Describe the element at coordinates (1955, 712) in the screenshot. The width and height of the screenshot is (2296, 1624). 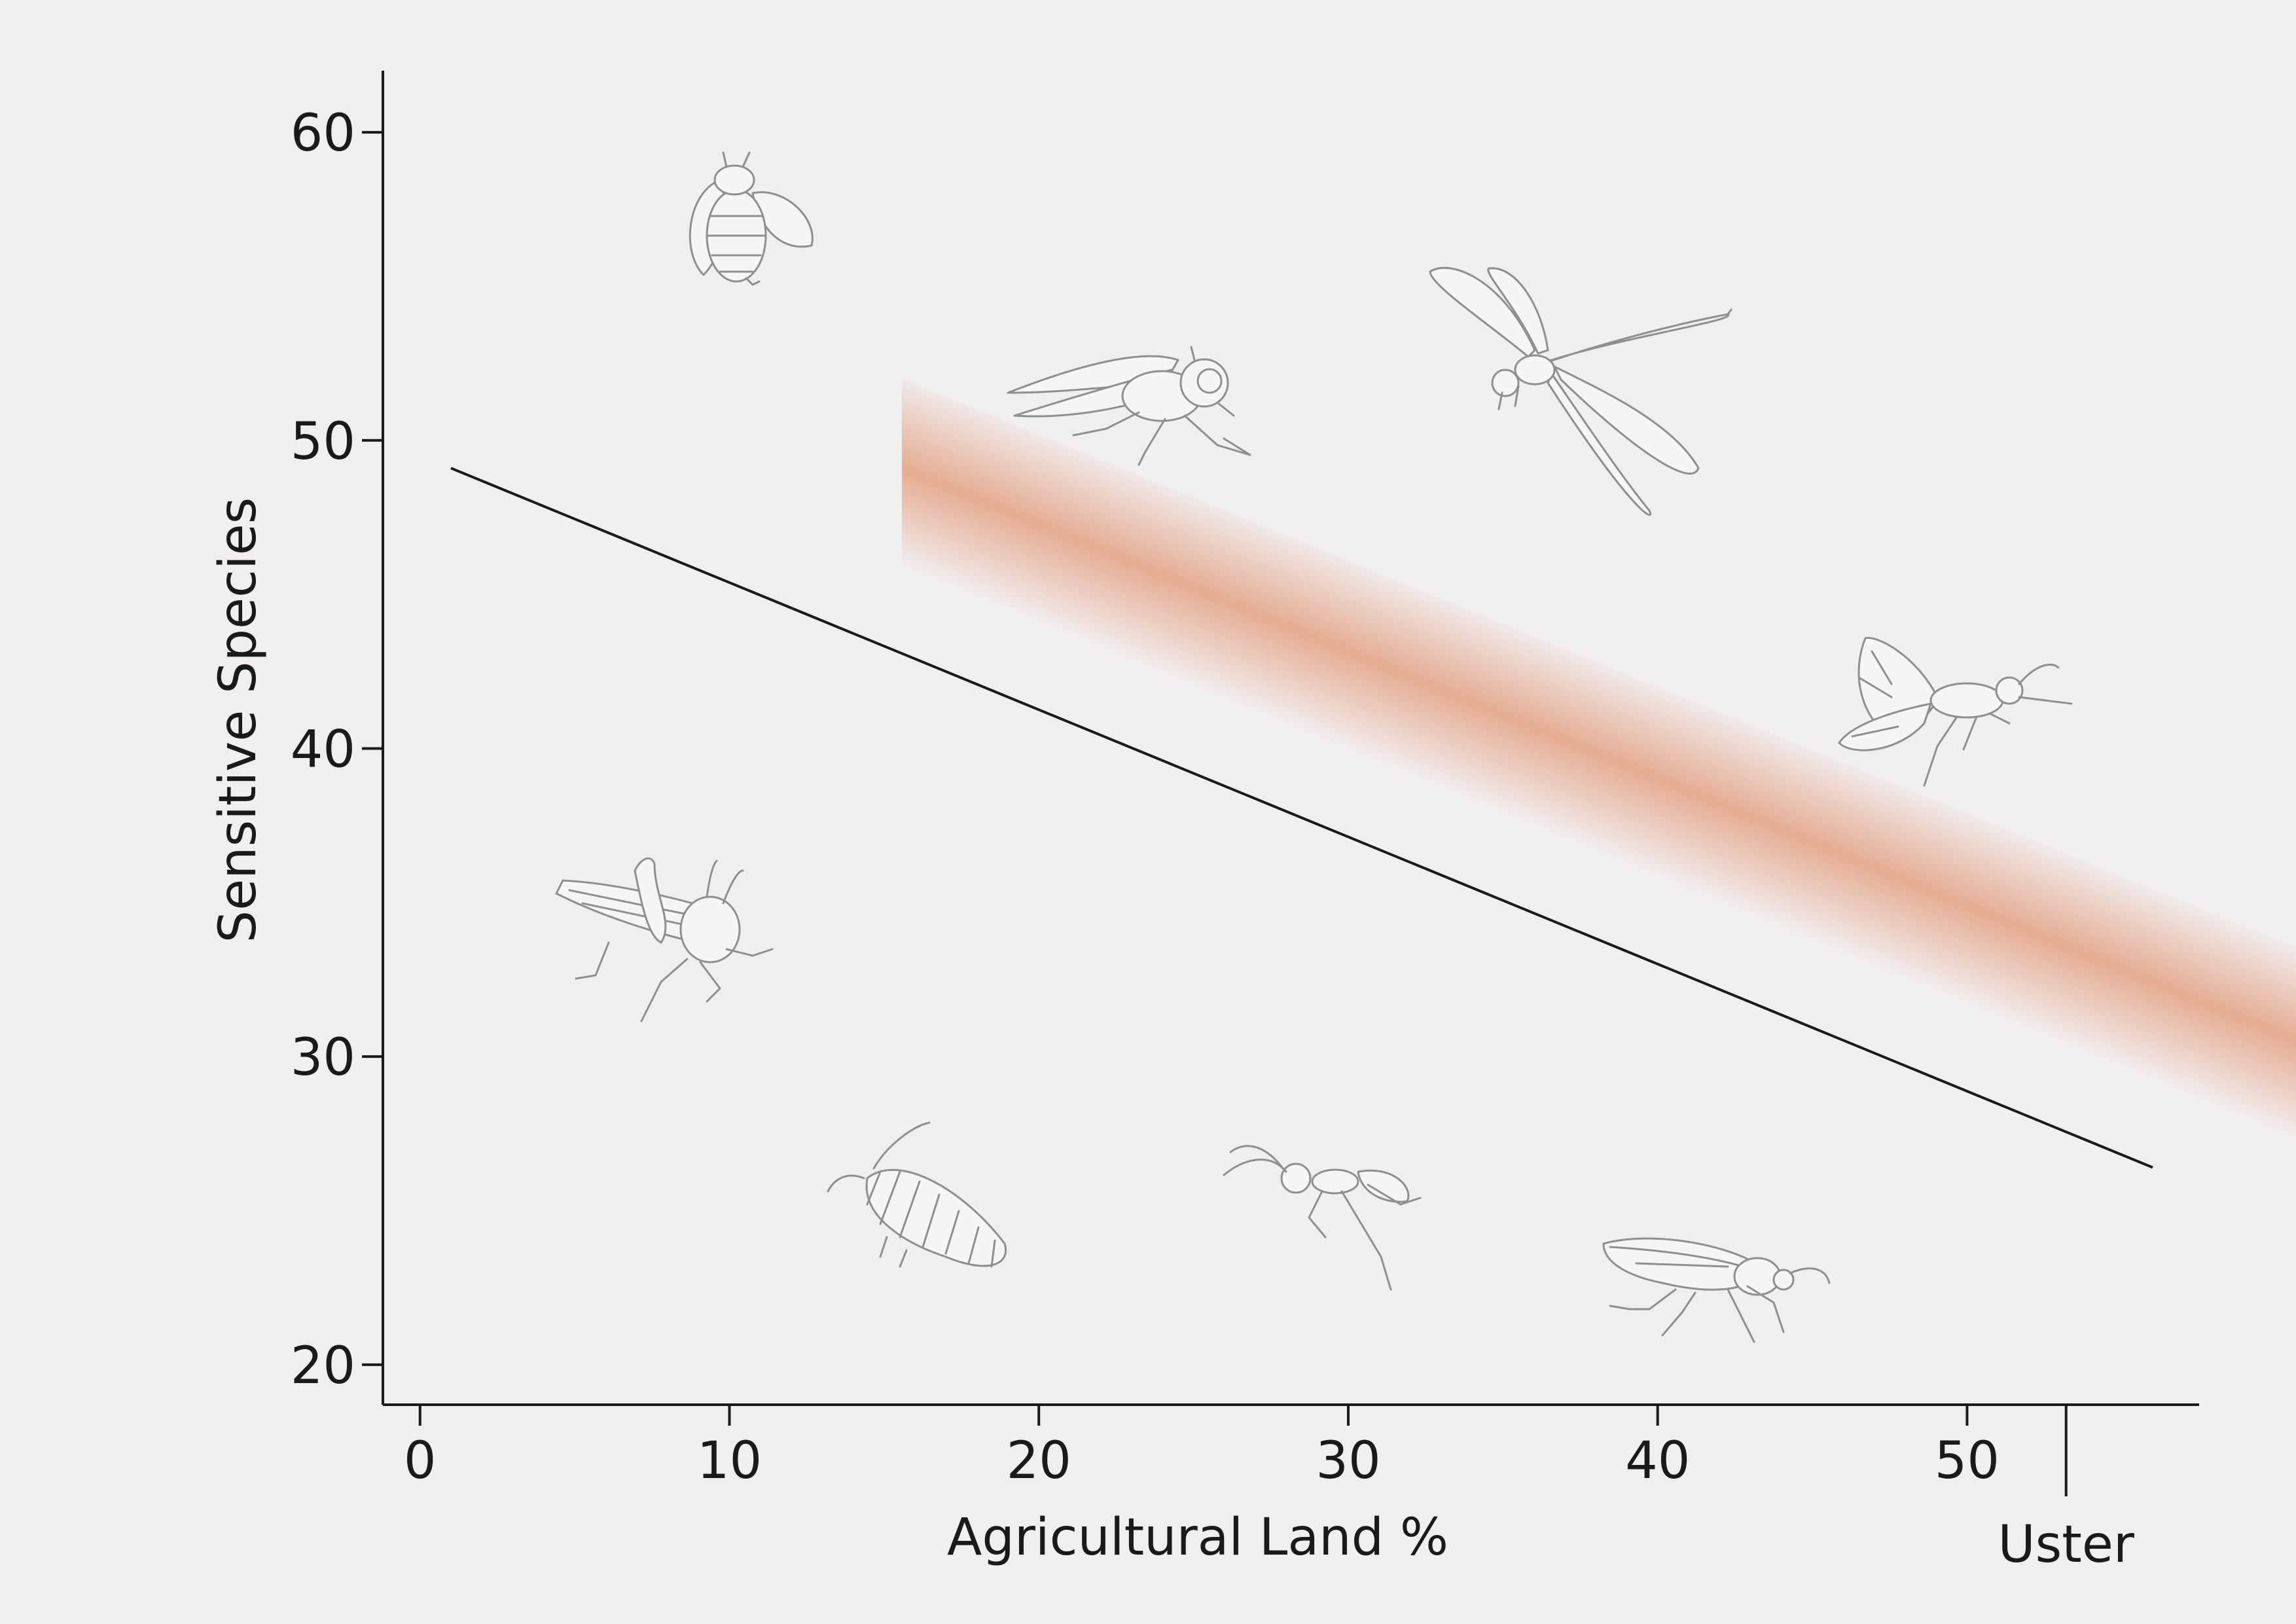
I see `moth-icon` at that location.